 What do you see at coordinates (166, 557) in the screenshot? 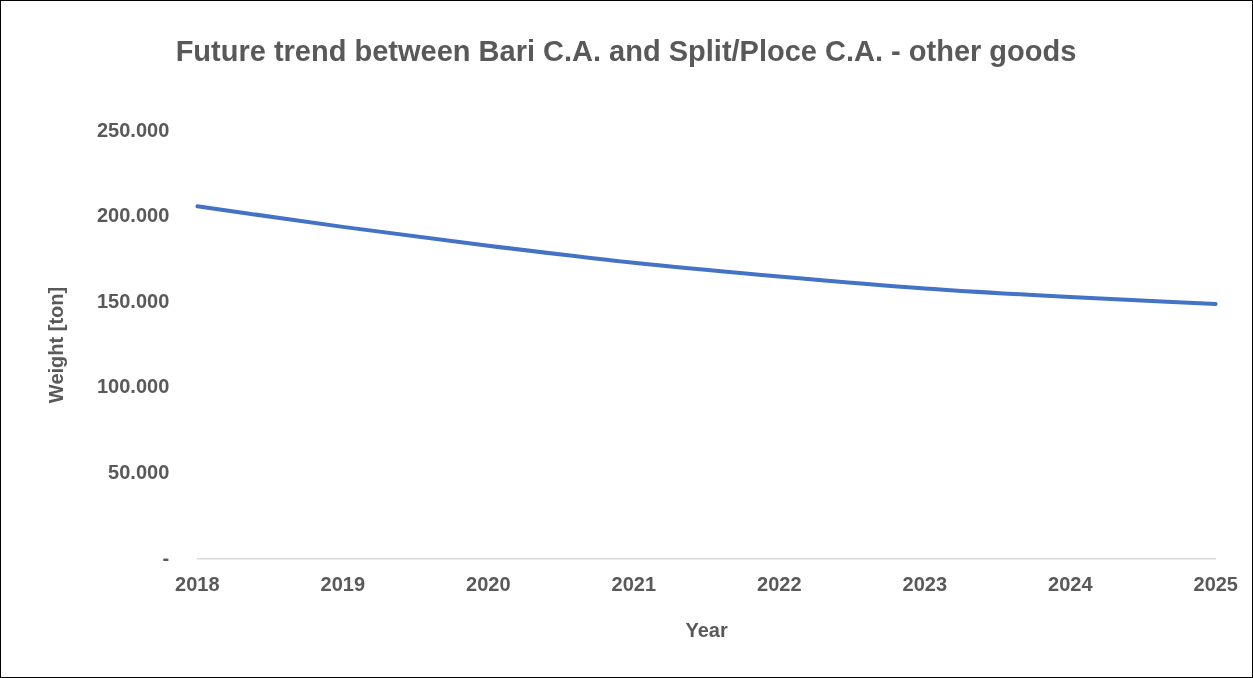
I see `y-tick-label: -` at bounding box center [166, 557].